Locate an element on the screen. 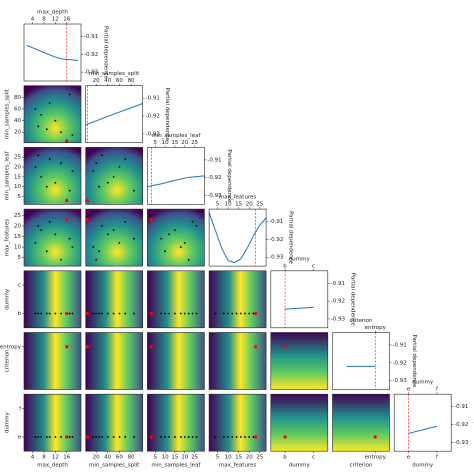  x-tick-label: 60 is located at coordinates (119, 81).